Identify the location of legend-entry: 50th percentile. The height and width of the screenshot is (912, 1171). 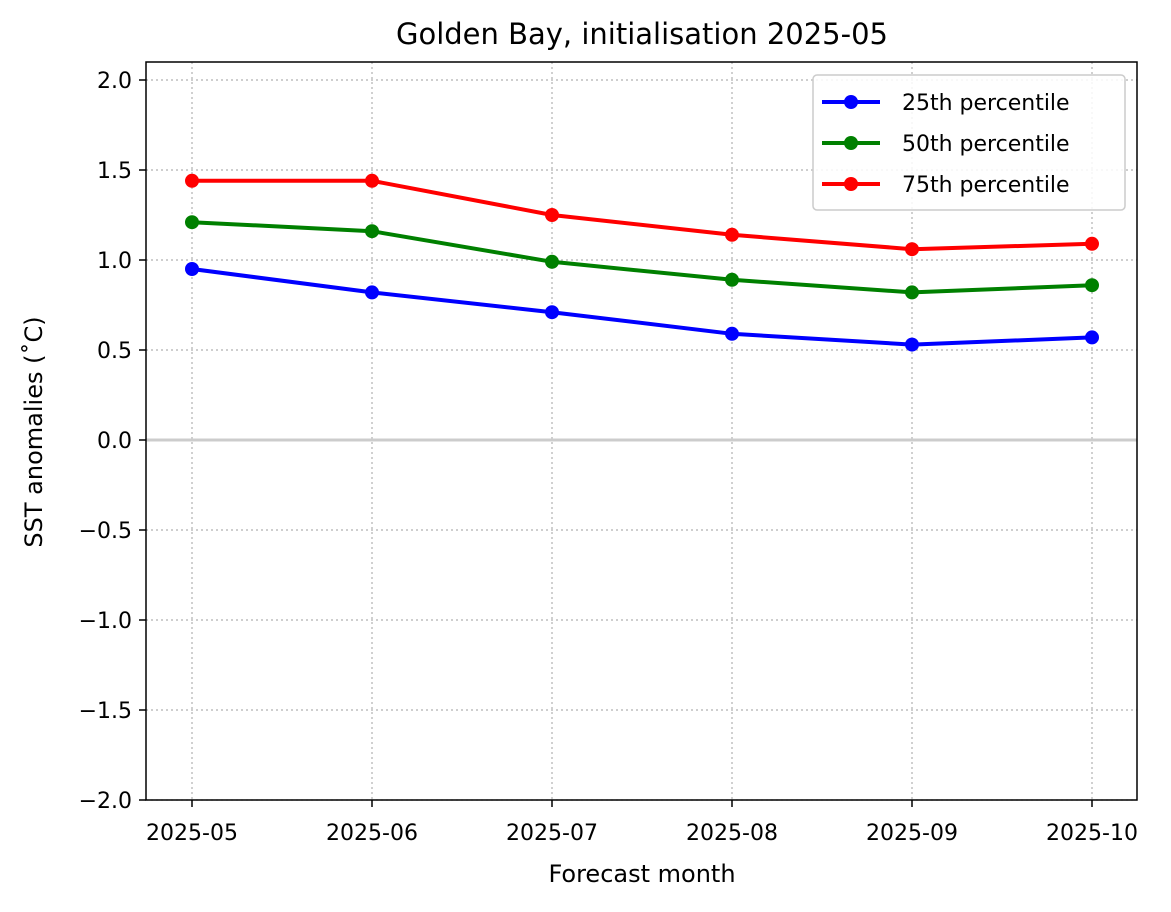
(946, 144).